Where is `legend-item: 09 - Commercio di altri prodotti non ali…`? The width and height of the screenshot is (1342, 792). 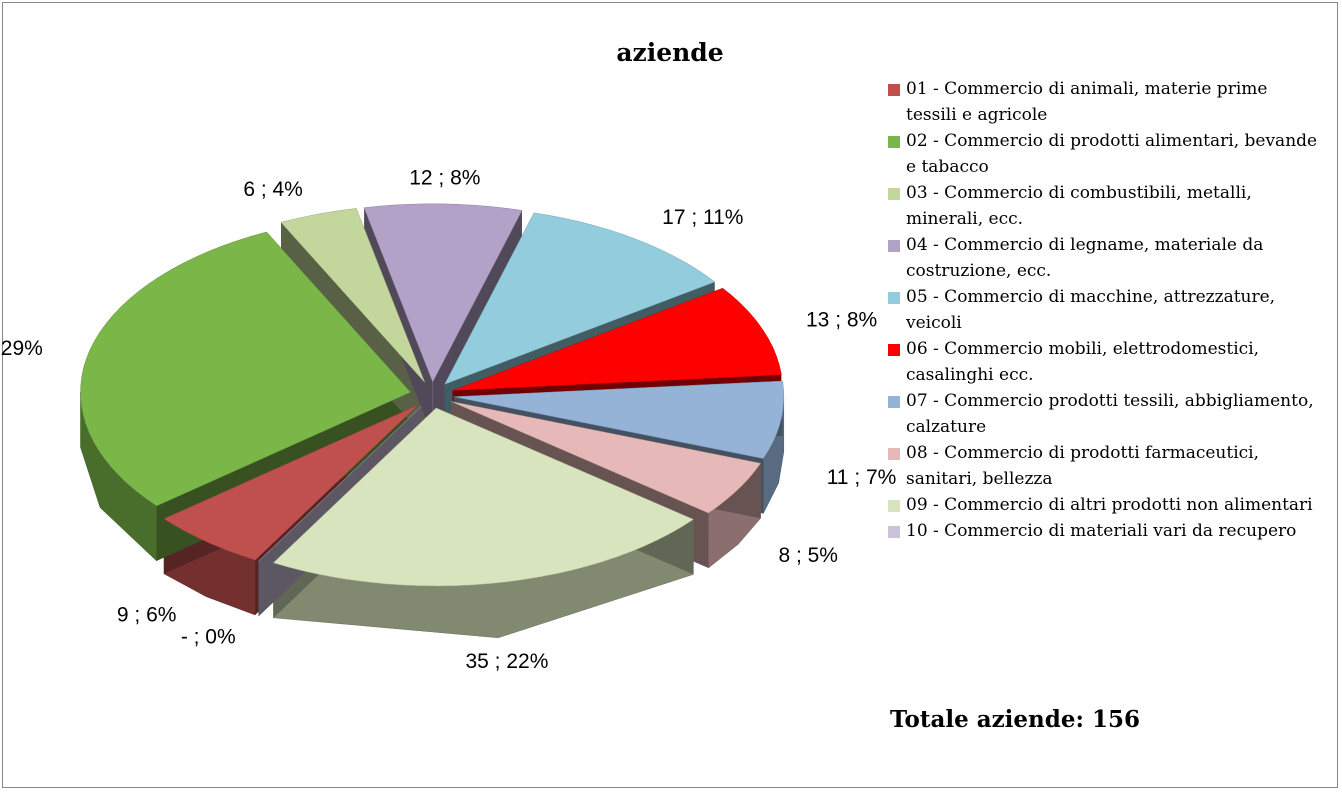
legend-item: 09 - Commercio di altri prodotti non ali… is located at coordinates (1103, 505).